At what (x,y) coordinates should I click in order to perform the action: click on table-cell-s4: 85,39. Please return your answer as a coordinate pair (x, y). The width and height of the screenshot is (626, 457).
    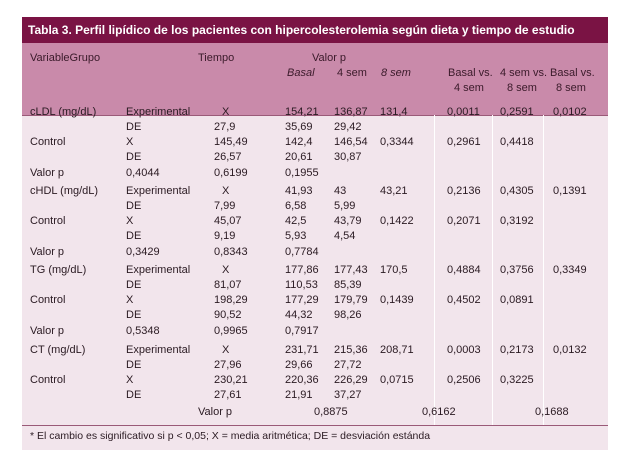
    Looking at the image, I should click on (348, 285).